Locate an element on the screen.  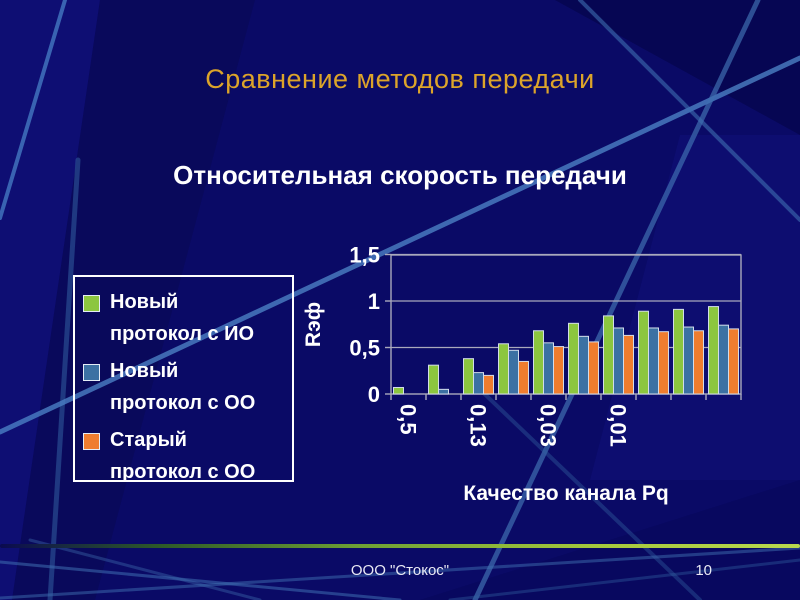
legend-swatch-green is located at coordinates (91, 303).